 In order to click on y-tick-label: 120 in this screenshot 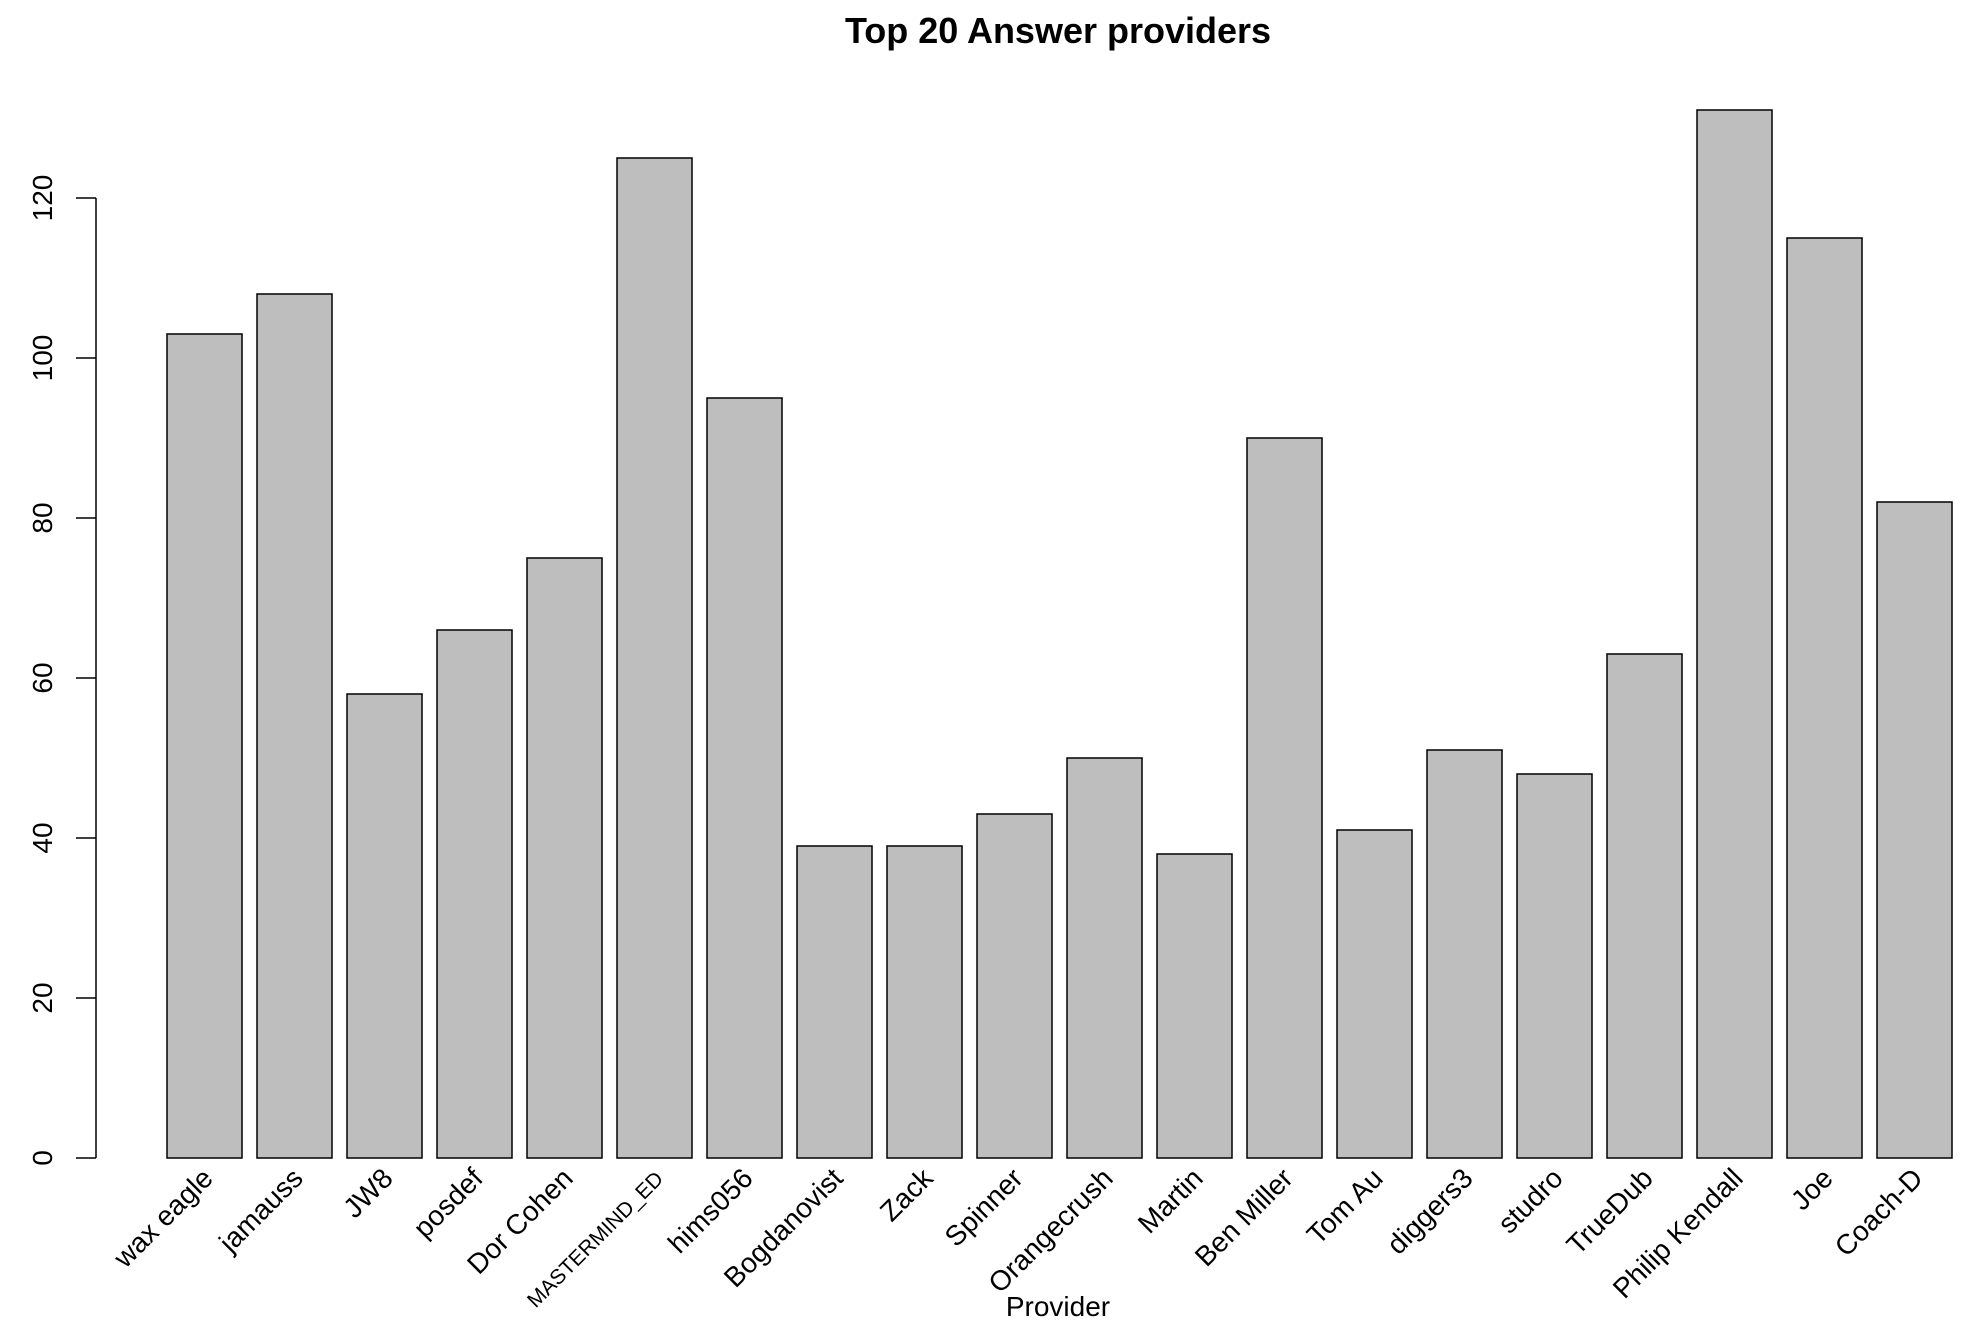, I will do `click(42, 198)`.